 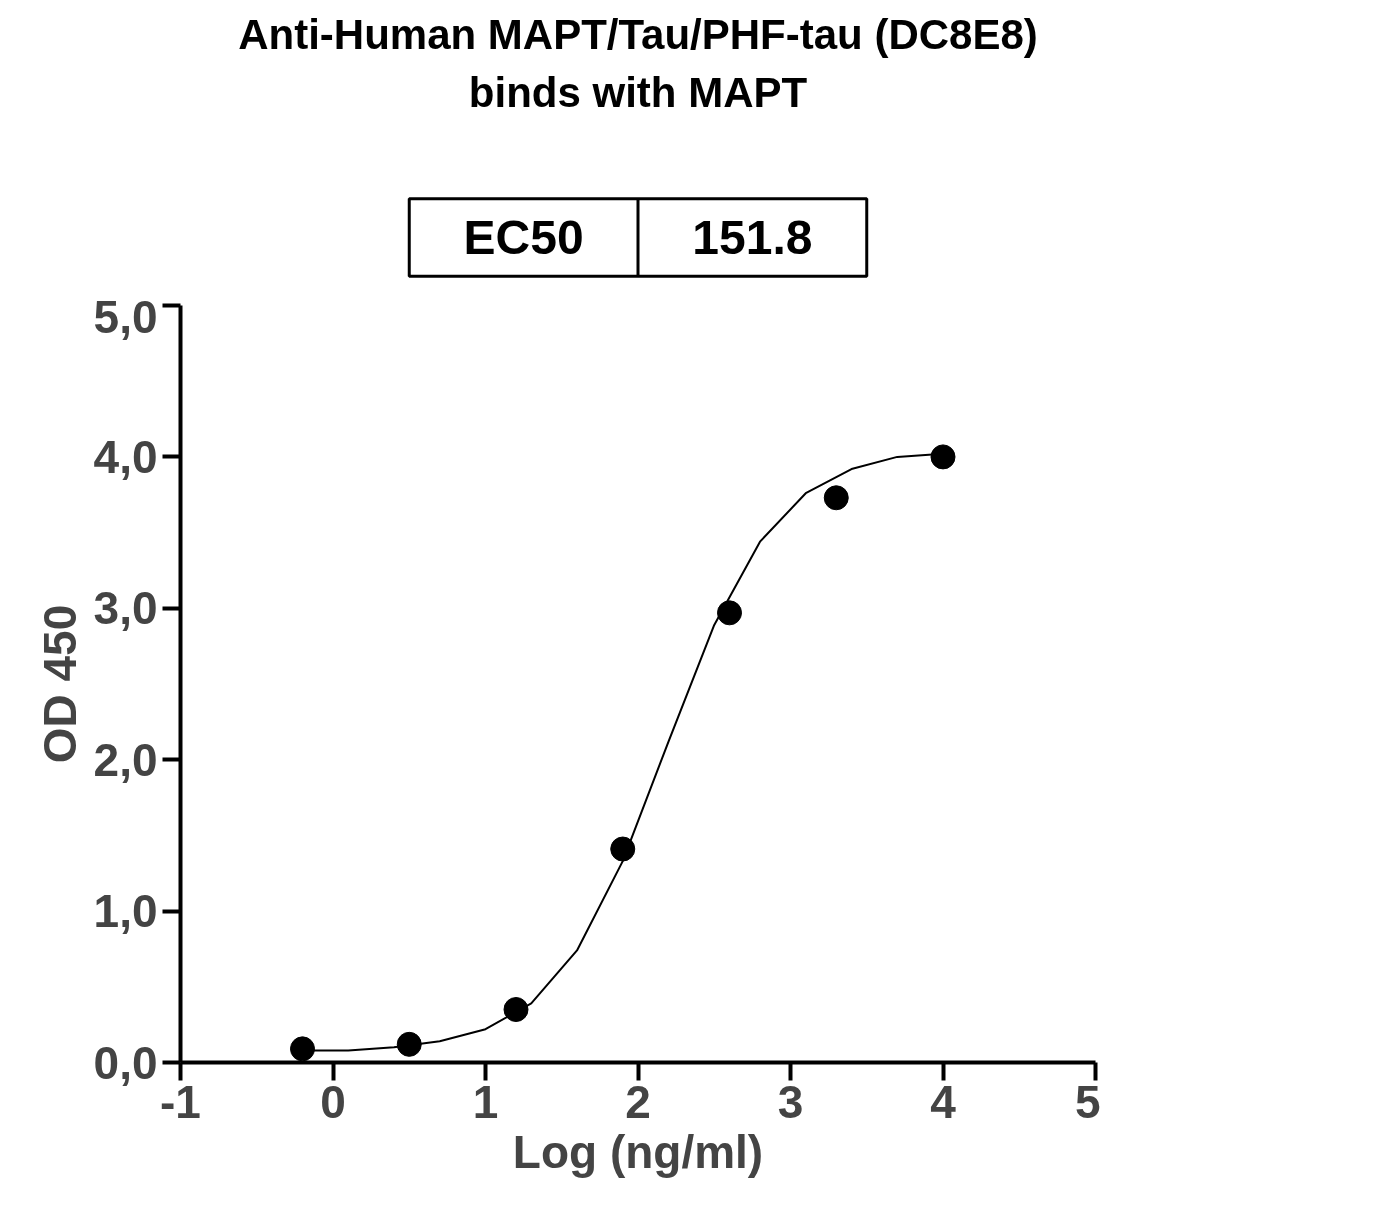 I want to click on chart-title: Anti-Human MAPT/Tau/PHF-tau (DC8E8) binds with MAPT, so click(x=638, y=63).